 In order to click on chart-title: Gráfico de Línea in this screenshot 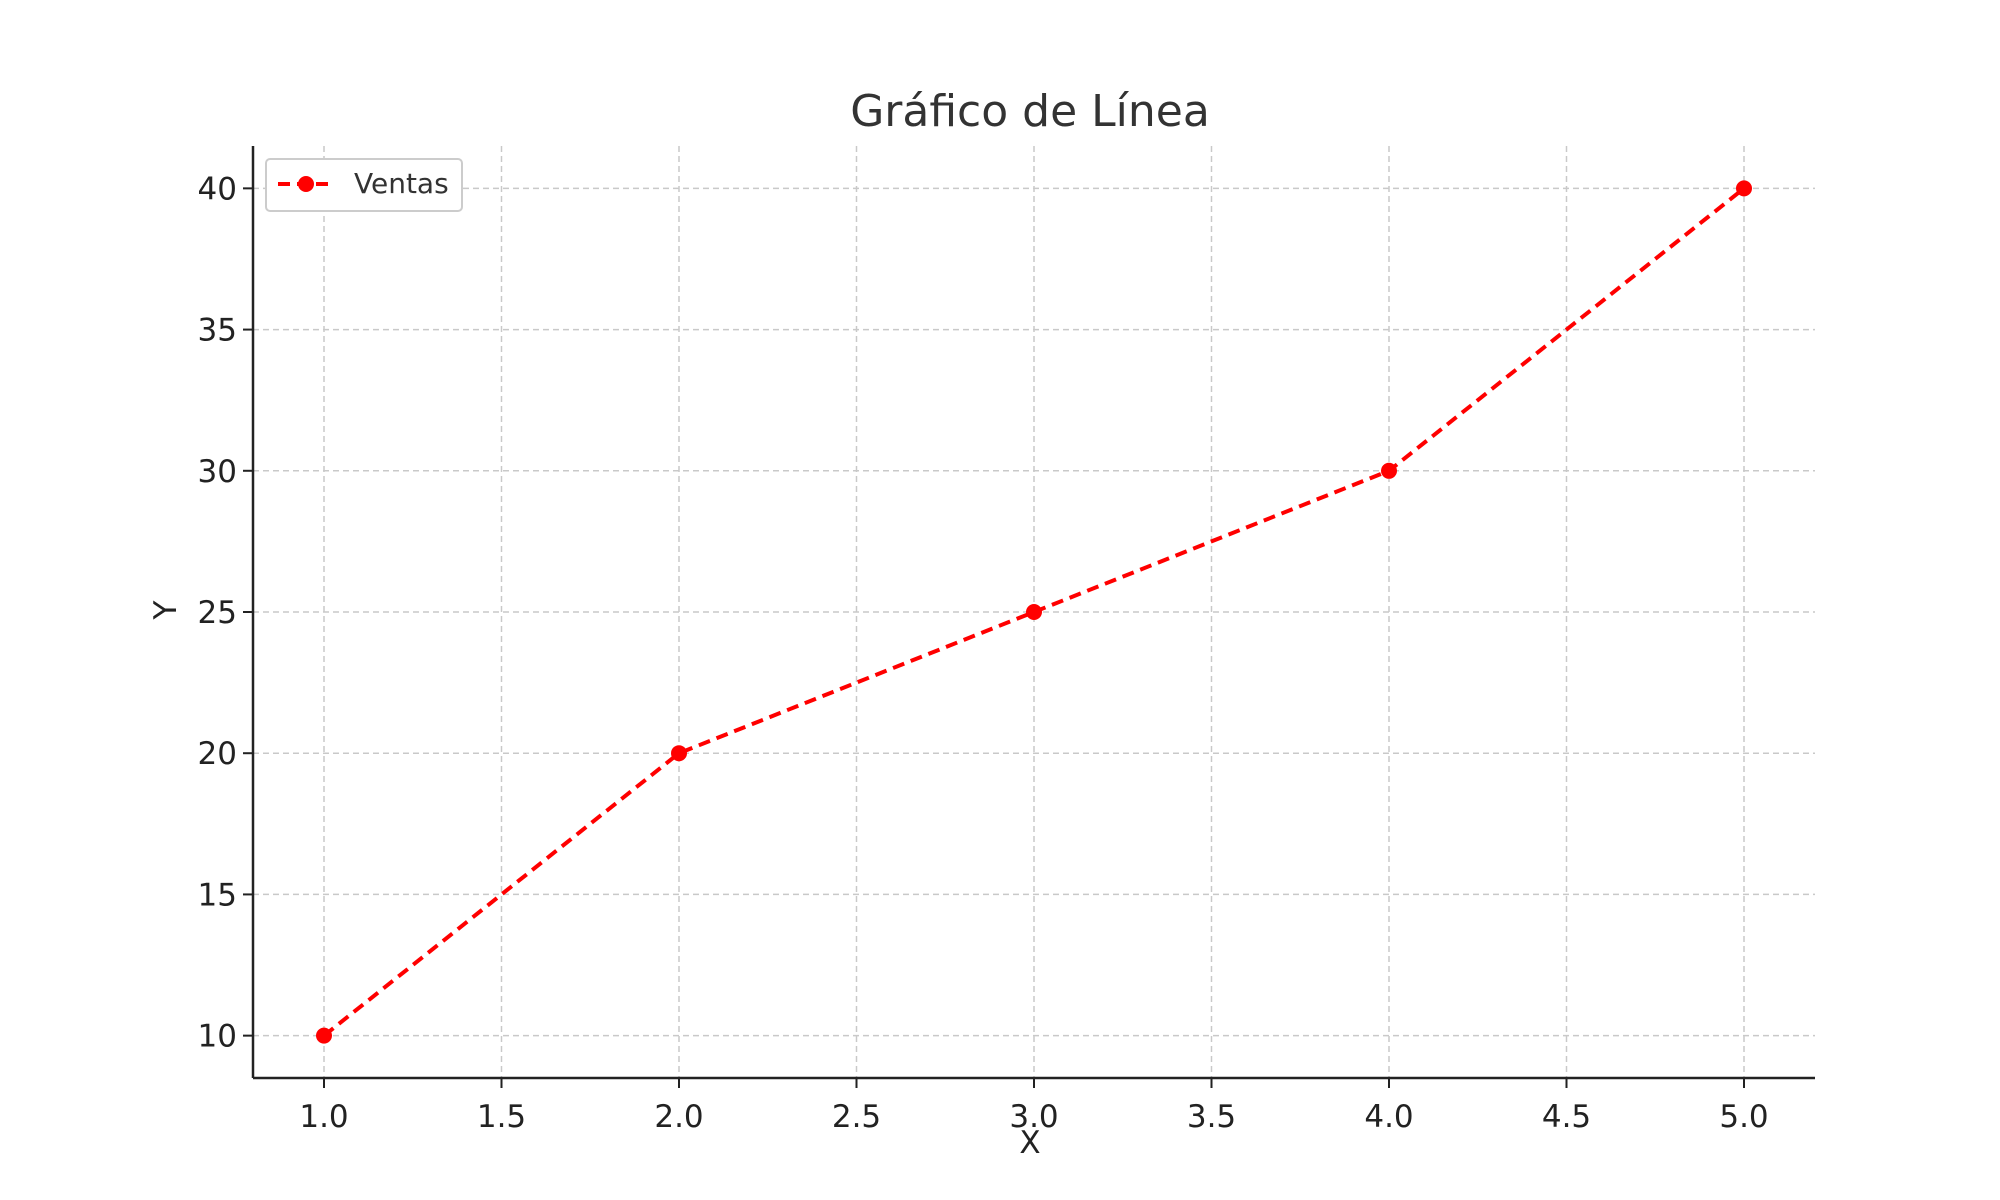, I will do `click(1030, 111)`.